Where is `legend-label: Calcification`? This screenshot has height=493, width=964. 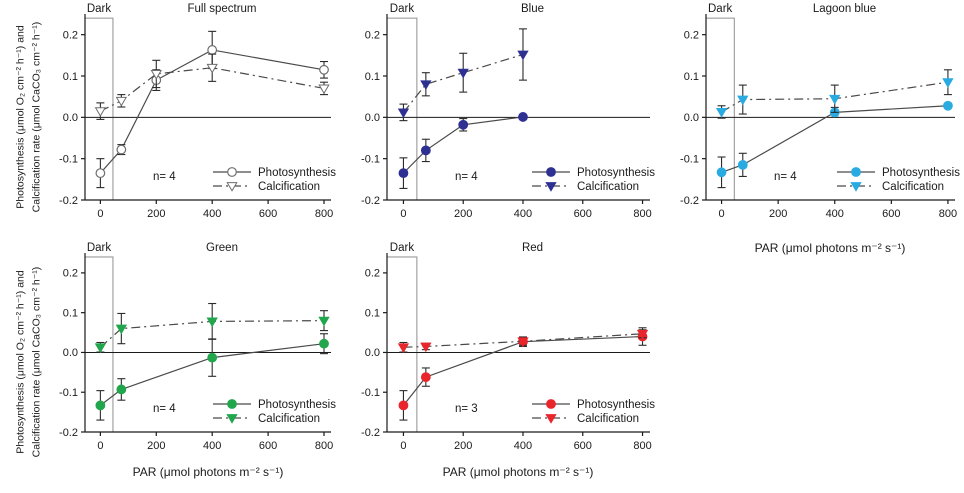
legend-label: Calcification is located at coordinates (608, 187).